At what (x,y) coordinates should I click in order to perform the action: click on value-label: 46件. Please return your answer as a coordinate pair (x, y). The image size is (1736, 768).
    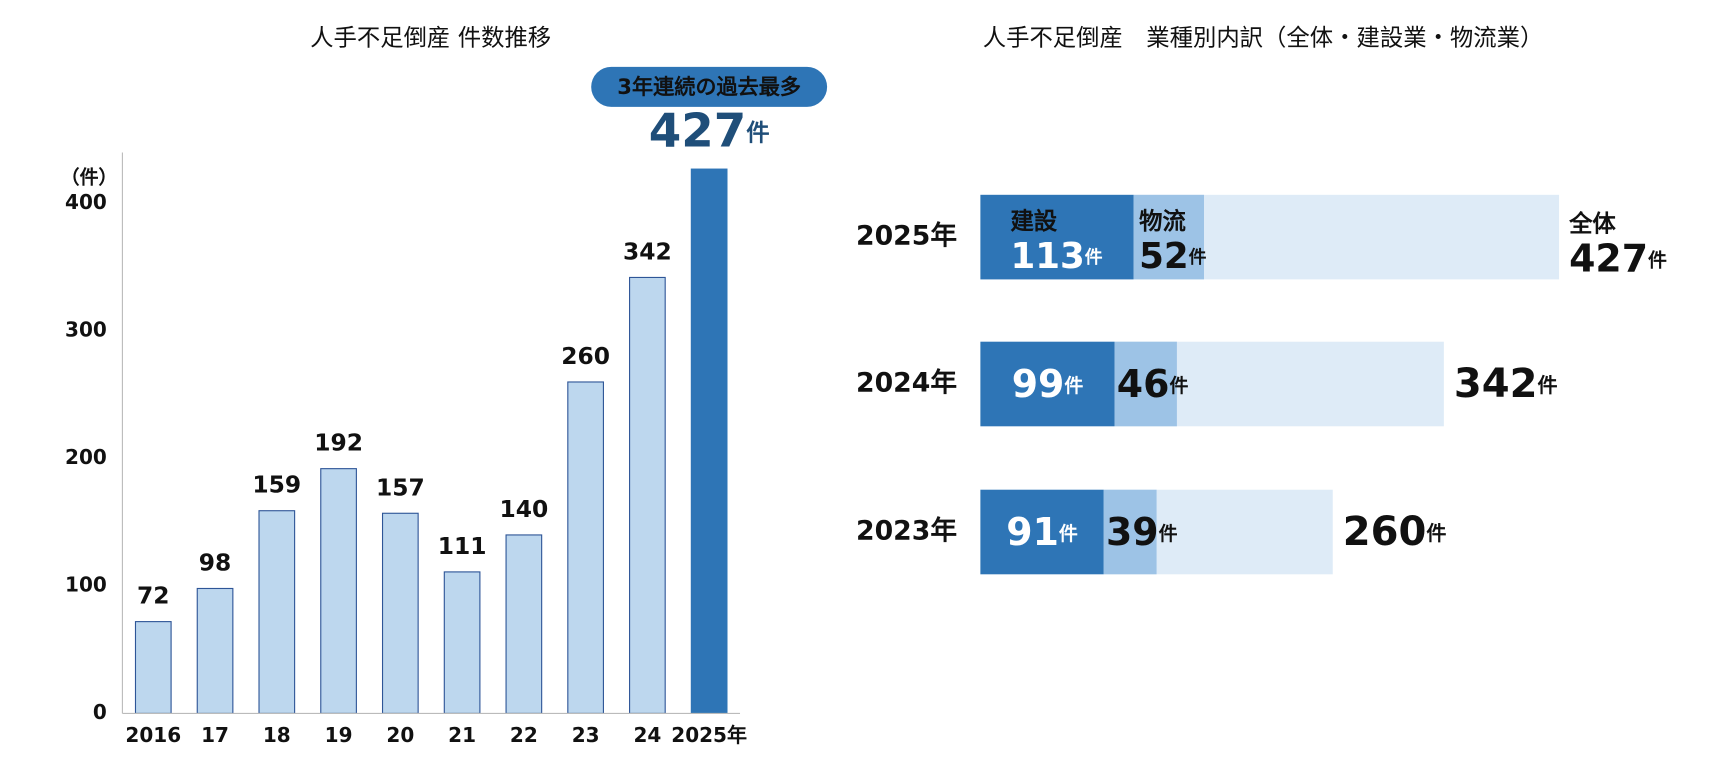
    Looking at the image, I should click on (1153, 384).